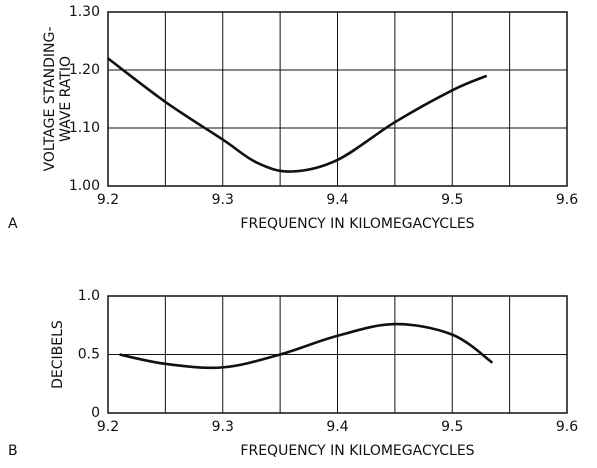  Describe the element at coordinates (13, 224) in the screenshot. I see `panel-label: A` at that location.